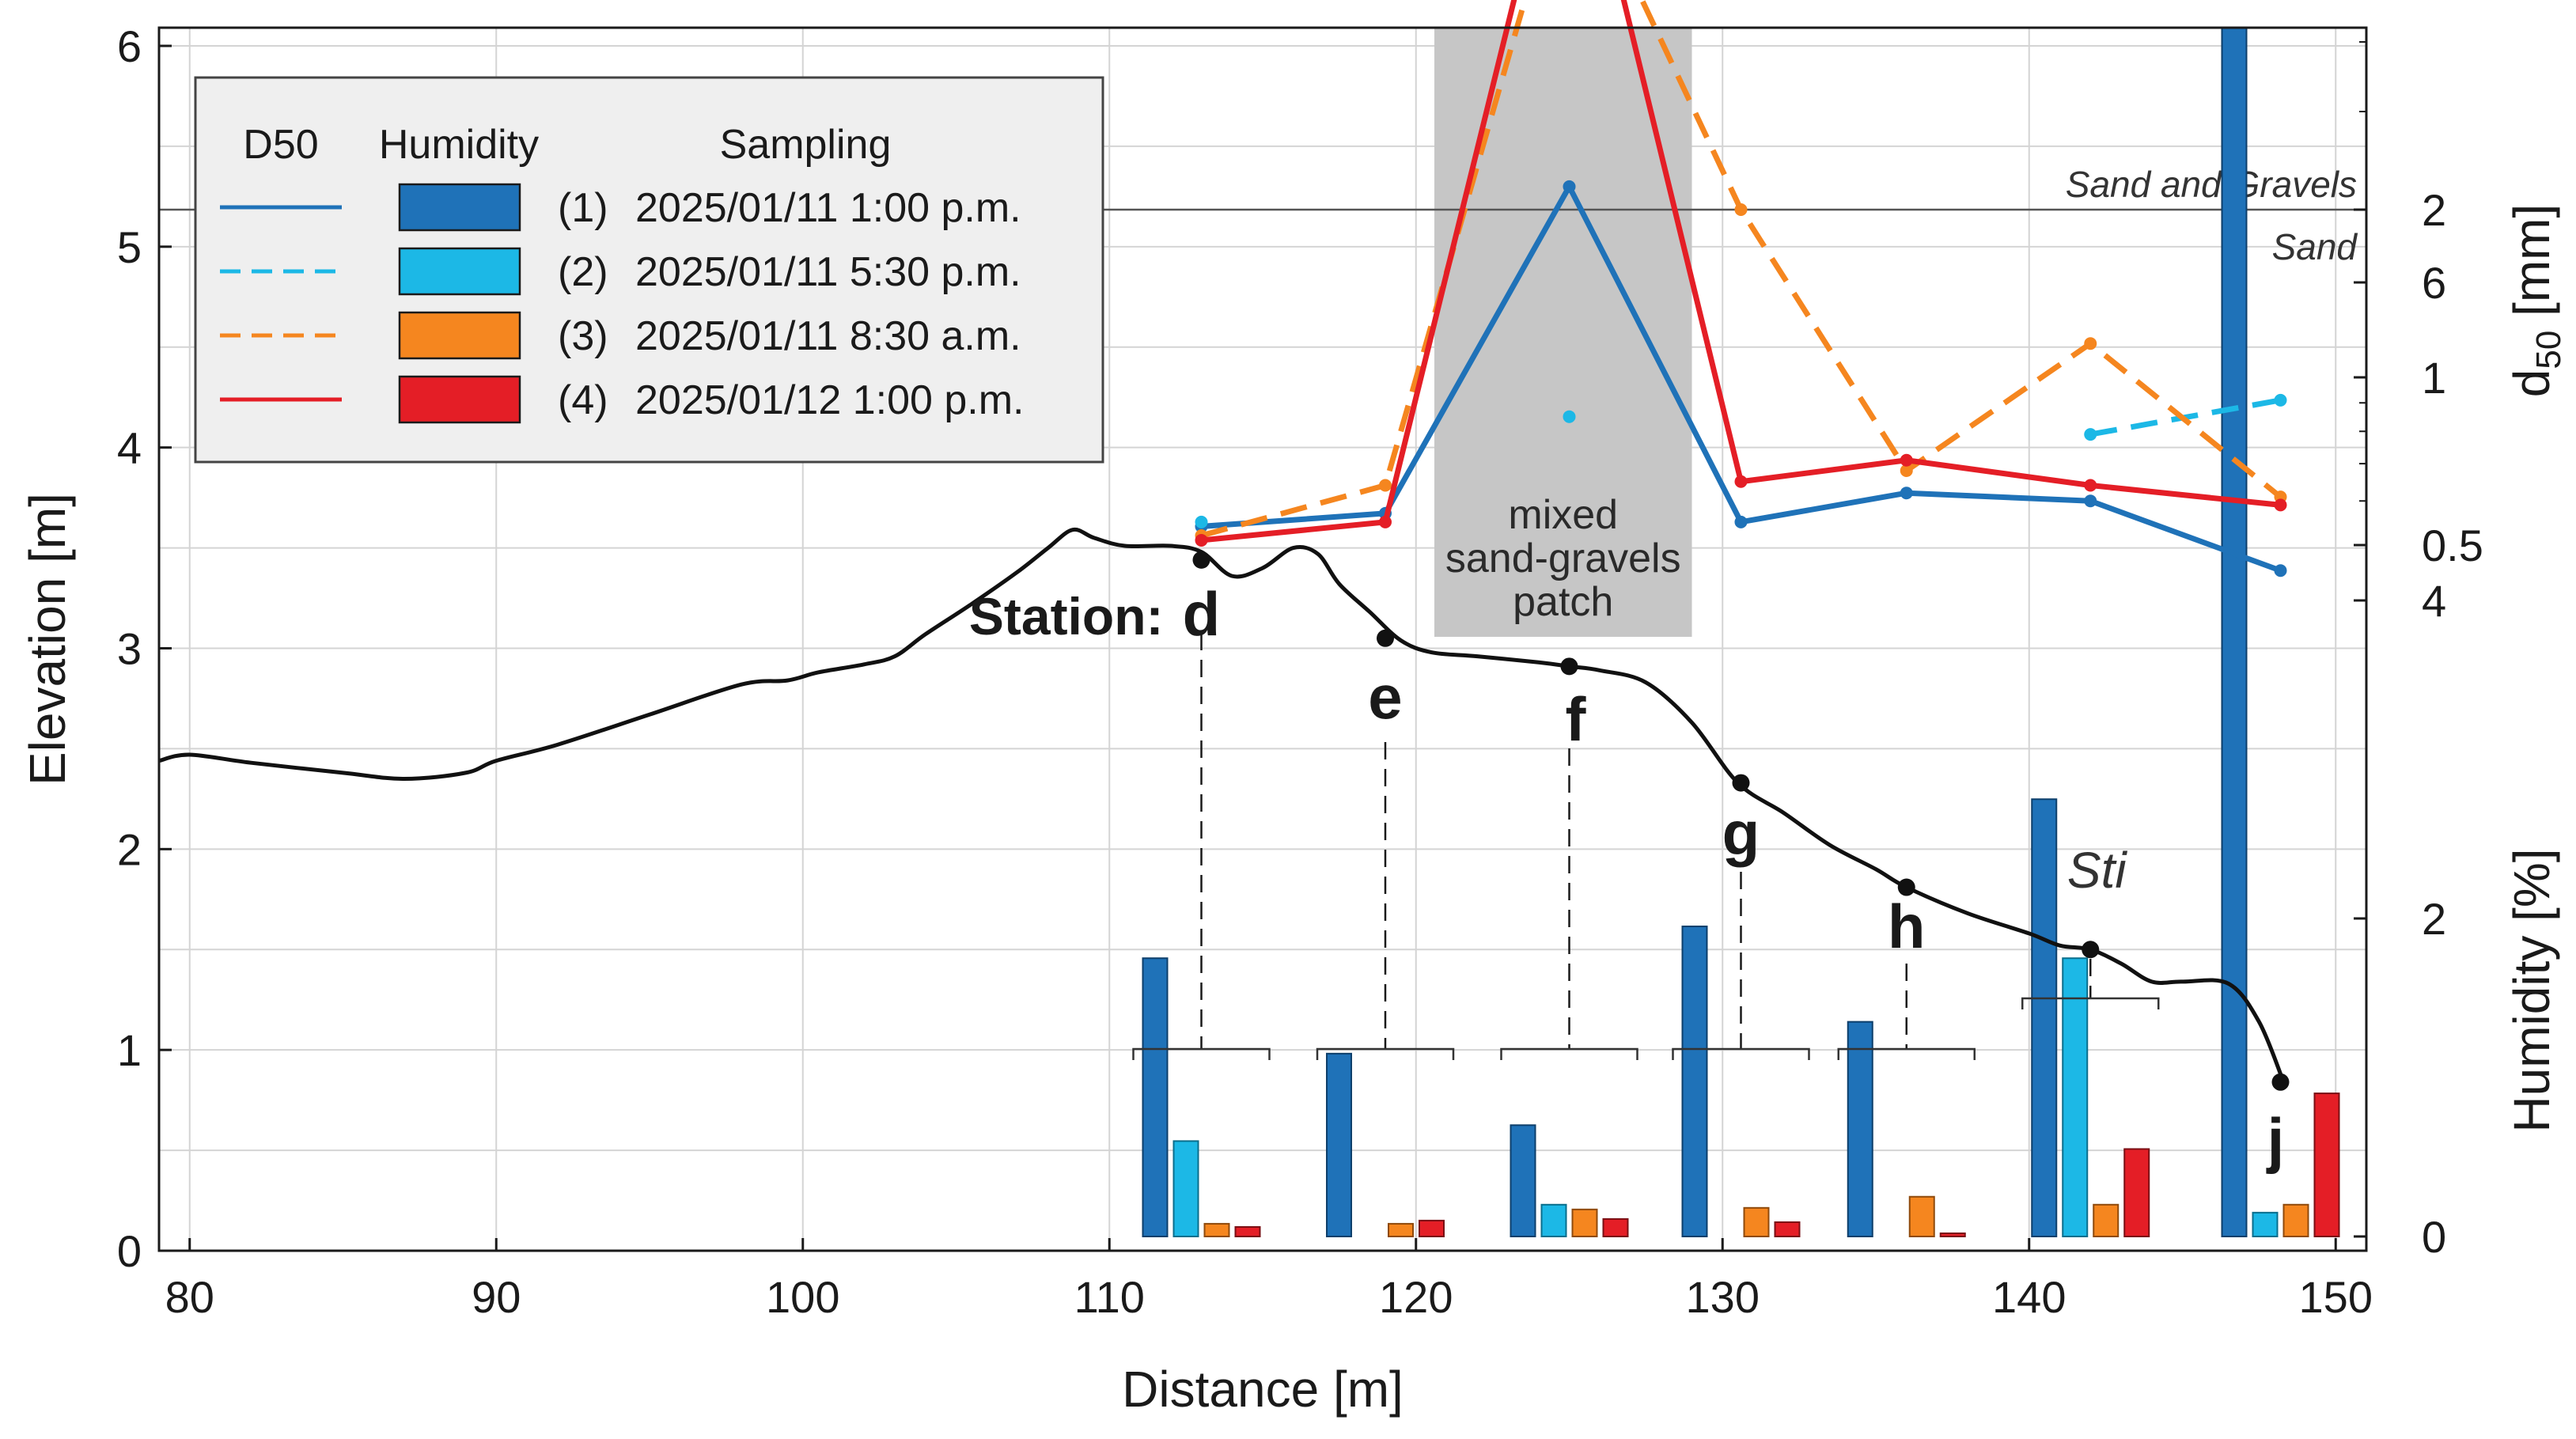 The image size is (2576, 1439). Describe the element at coordinates (583, 272) in the screenshot. I see `legend-entry-number: (2)` at that location.